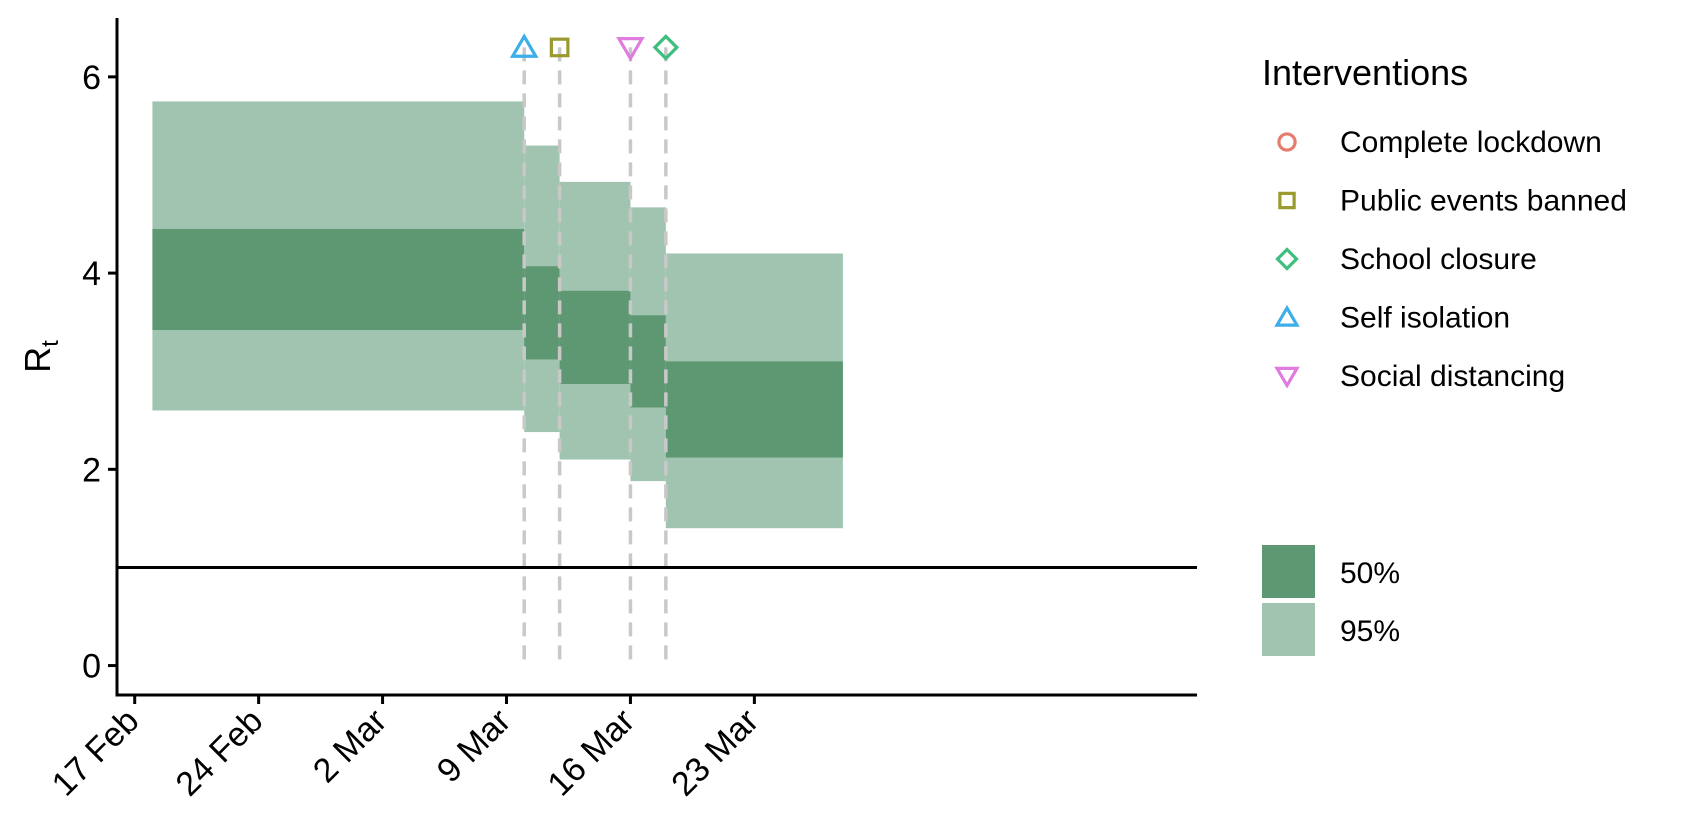  I want to click on legend-title: Interventions, so click(1365, 72).